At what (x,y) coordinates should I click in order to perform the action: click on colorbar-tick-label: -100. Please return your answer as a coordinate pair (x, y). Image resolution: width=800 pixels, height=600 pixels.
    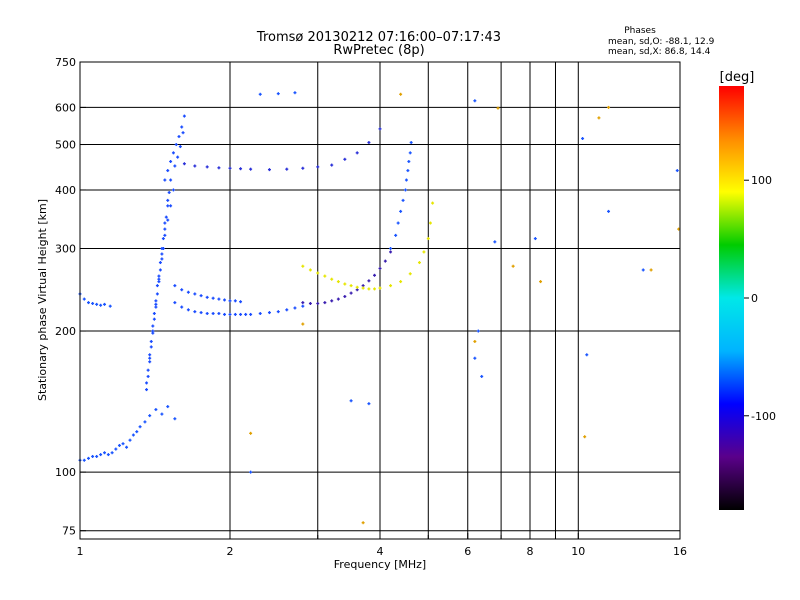
    Looking at the image, I should click on (763, 416).